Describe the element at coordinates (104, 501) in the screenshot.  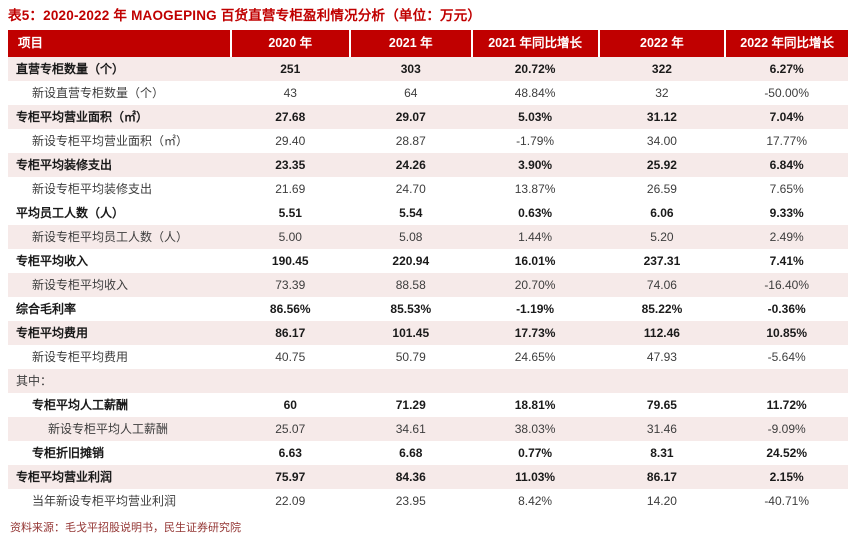
I see `row-label: 当年新设专柜平均营业利润` at that location.